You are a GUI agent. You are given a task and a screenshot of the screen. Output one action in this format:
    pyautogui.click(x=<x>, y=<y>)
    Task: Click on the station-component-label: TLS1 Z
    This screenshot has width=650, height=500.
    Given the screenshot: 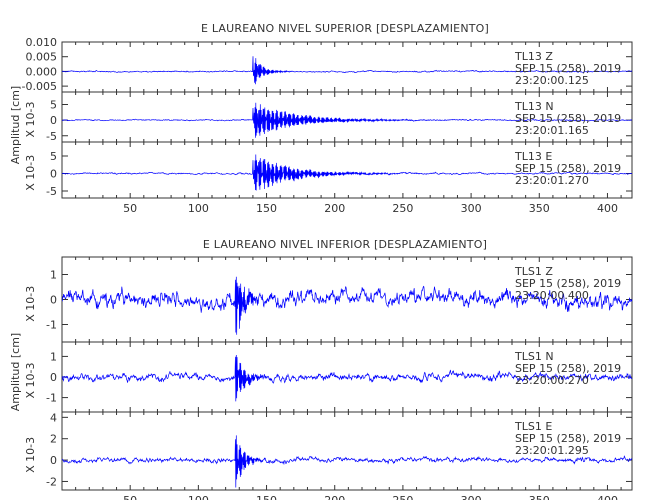 What is the action you would take?
    pyautogui.click(x=533, y=271)
    